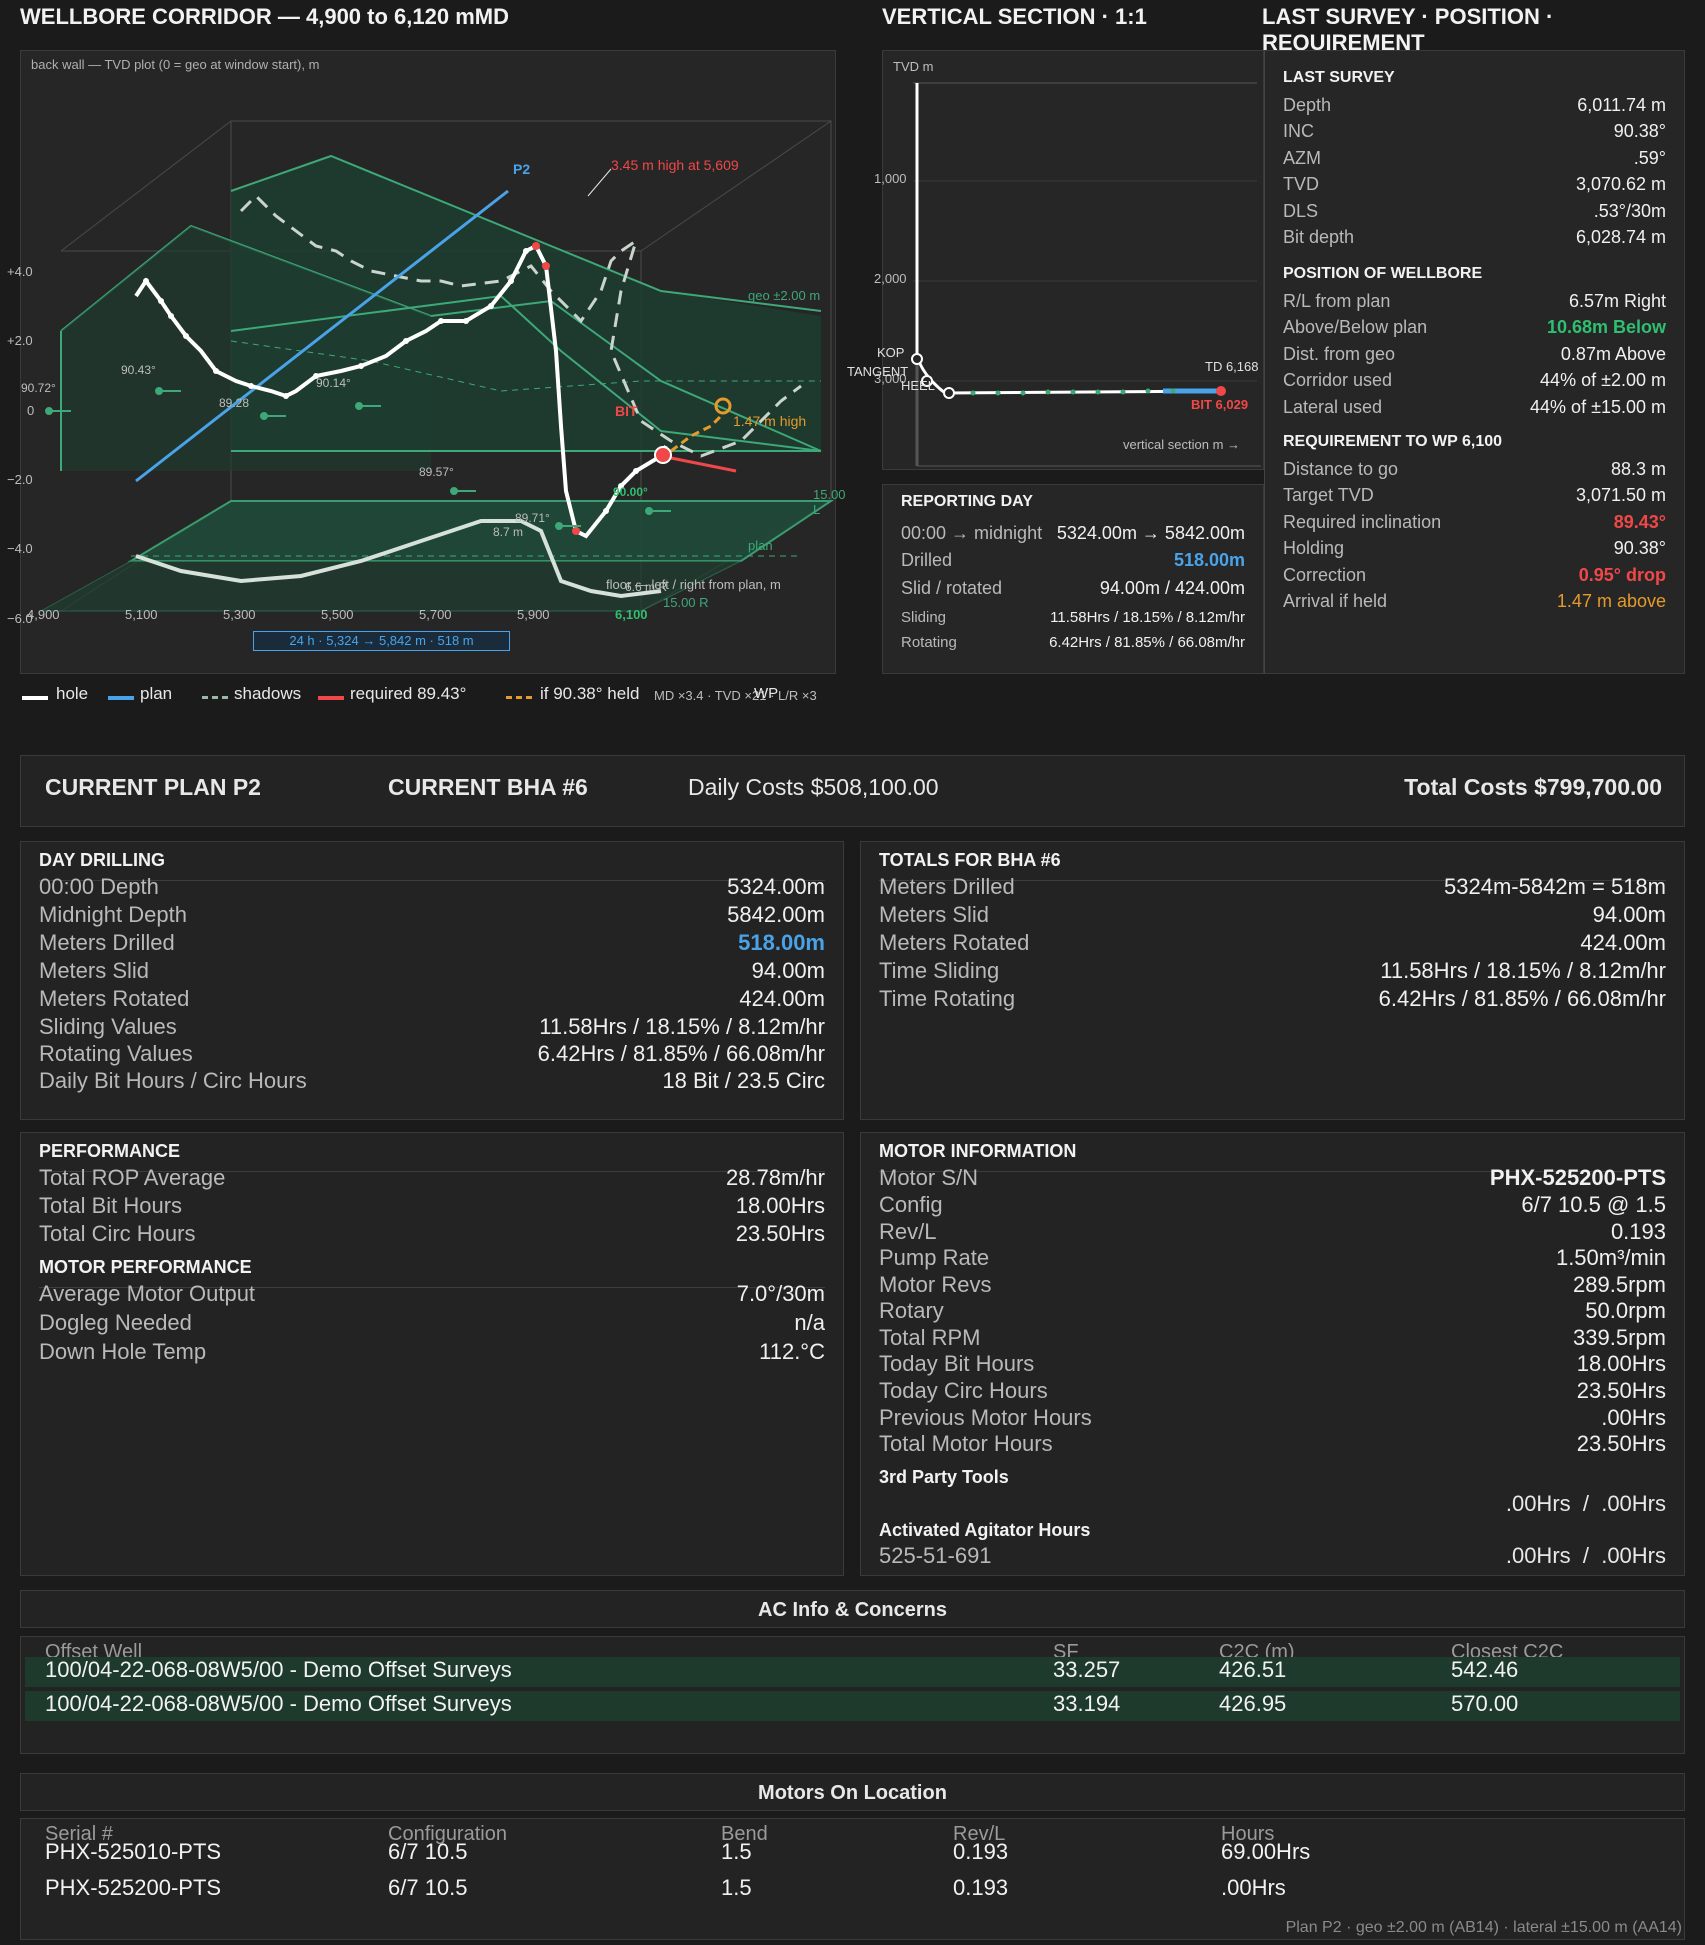  What do you see at coordinates (234, 403) in the screenshot?
I see `inc-label: 89.28` at bounding box center [234, 403].